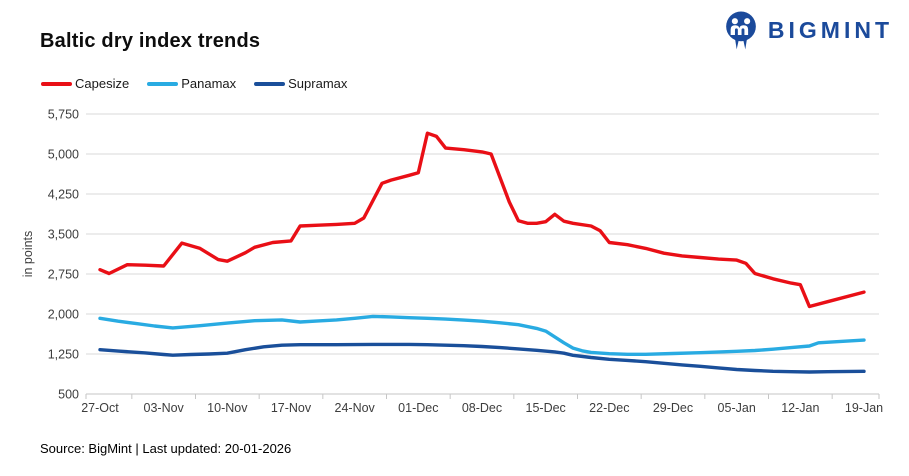 The image size is (909, 476). What do you see at coordinates (830, 29) in the screenshot?
I see `bigmint-logo-text: BIGMINT` at bounding box center [830, 29].